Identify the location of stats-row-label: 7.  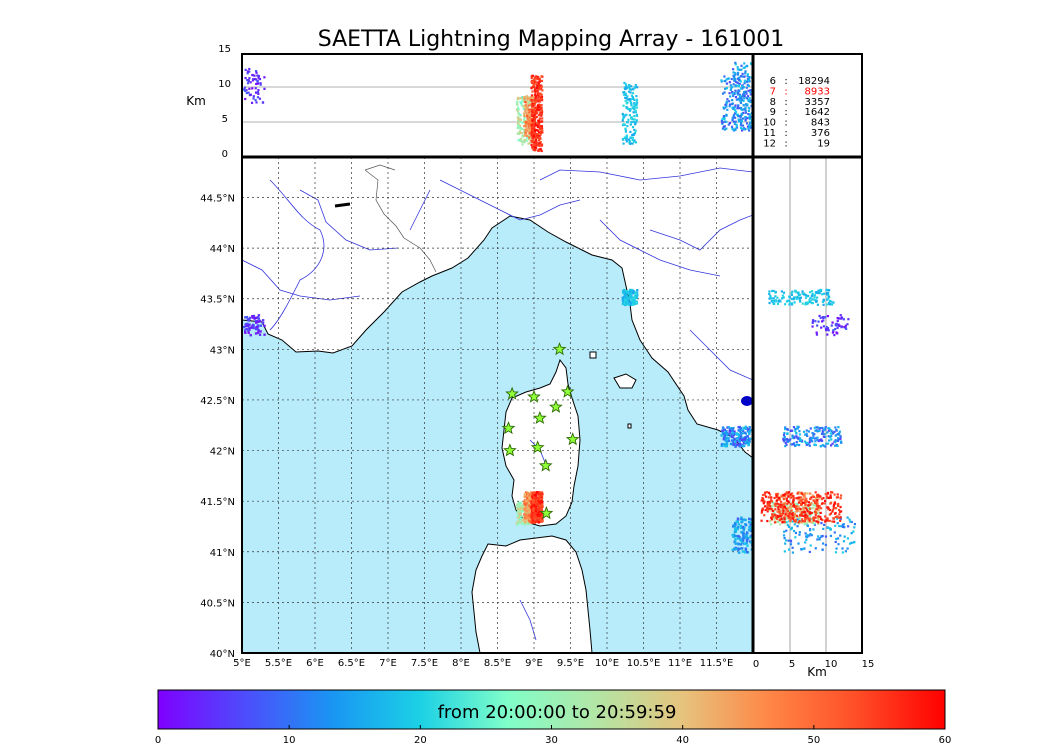
(773, 91).